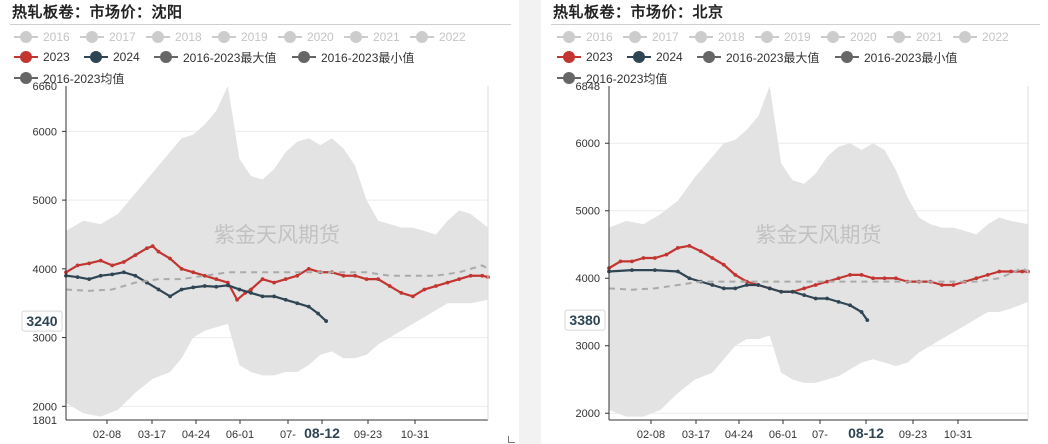 The width and height of the screenshot is (1048, 444). Describe the element at coordinates (386, 37) in the screenshot. I see `legend-label: 2021` at that location.